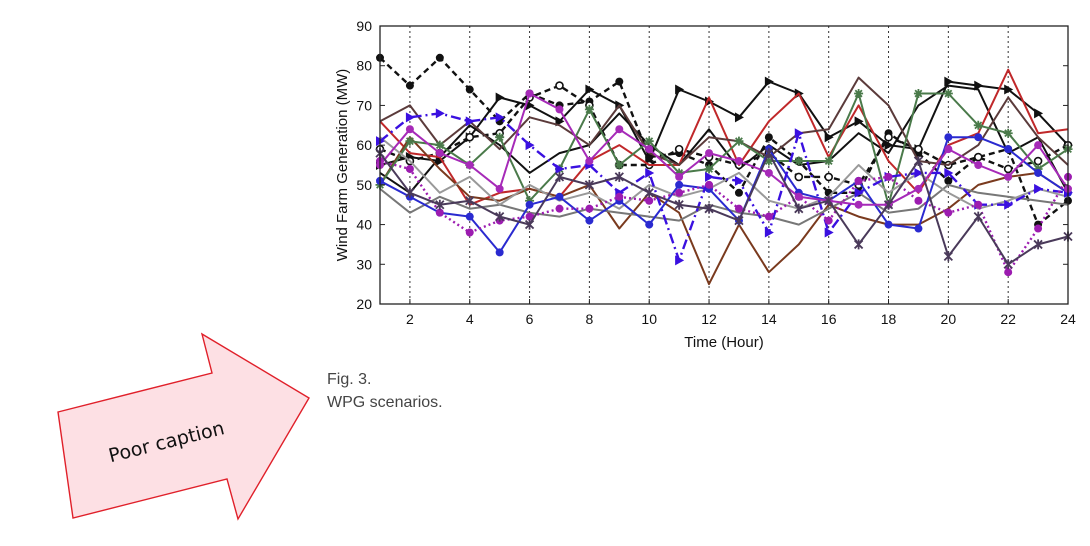 This screenshot has width=1090, height=546. I want to click on x-tick-label: 2, so click(410, 319).